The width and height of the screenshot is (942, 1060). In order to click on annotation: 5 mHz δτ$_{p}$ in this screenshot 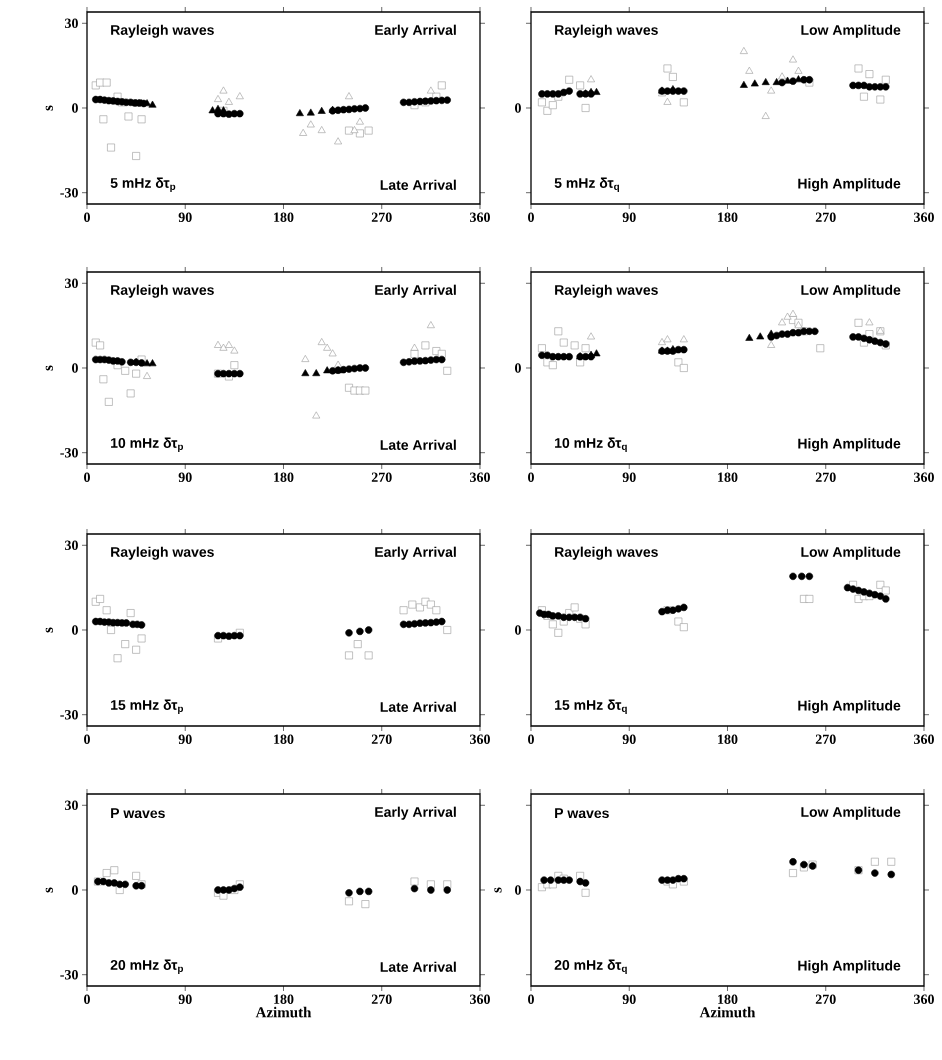, I will do `click(143, 184)`.